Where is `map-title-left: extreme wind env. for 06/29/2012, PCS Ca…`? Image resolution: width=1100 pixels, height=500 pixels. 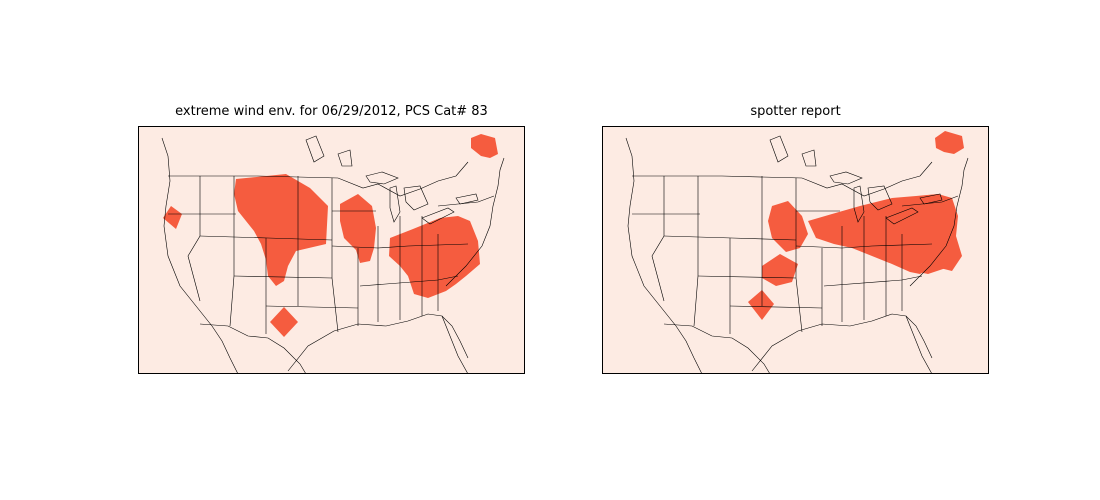
map-title-left: extreme wind env. for 06/29/2012, PCS Ca… is located at coordinates (331, 111).